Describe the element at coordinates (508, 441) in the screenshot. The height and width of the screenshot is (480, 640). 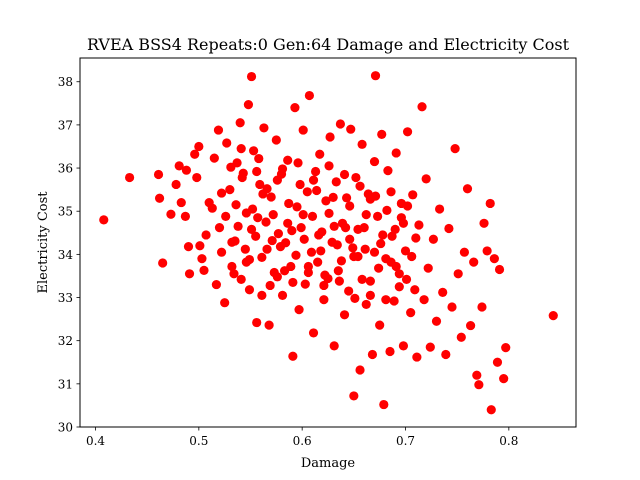
I see `x-tick-label: 0.8` at that location.